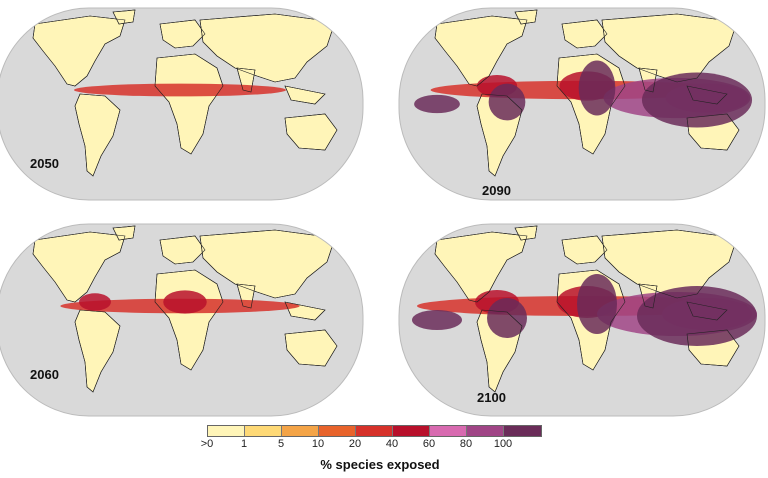  I want to click on legend-tick-label: 60, so click(429, 444).